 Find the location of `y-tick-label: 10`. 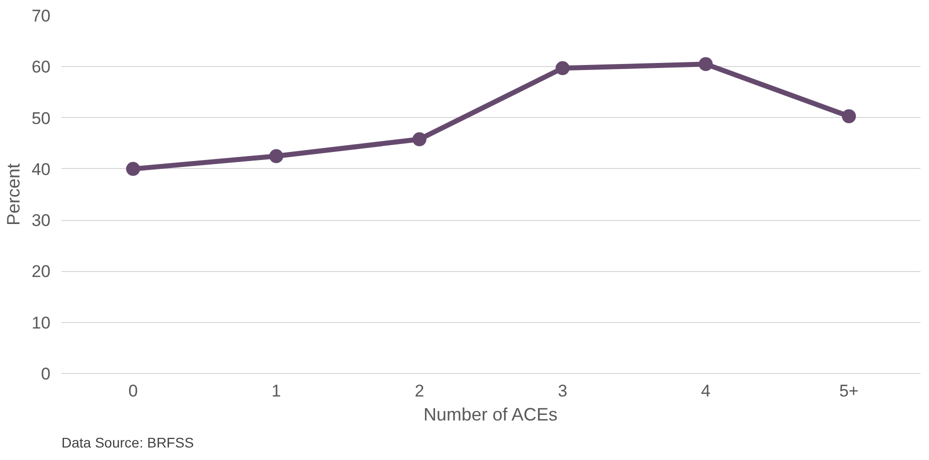

y-tick-label: 10 is located at coordinates (41, 322).